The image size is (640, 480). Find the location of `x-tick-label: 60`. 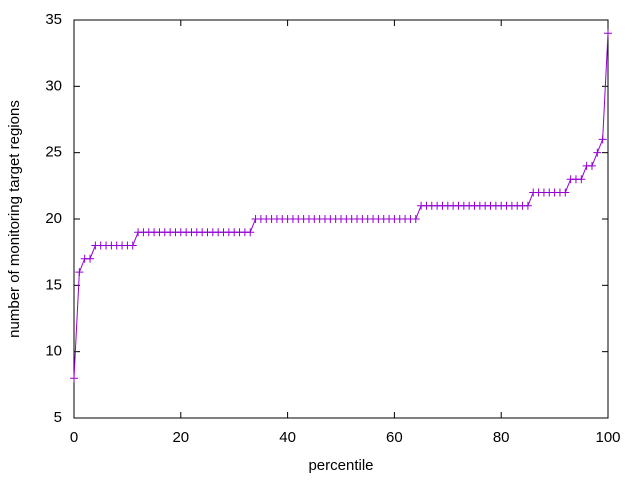

x-tick-label: 60 is located at coordinates (394, 437).